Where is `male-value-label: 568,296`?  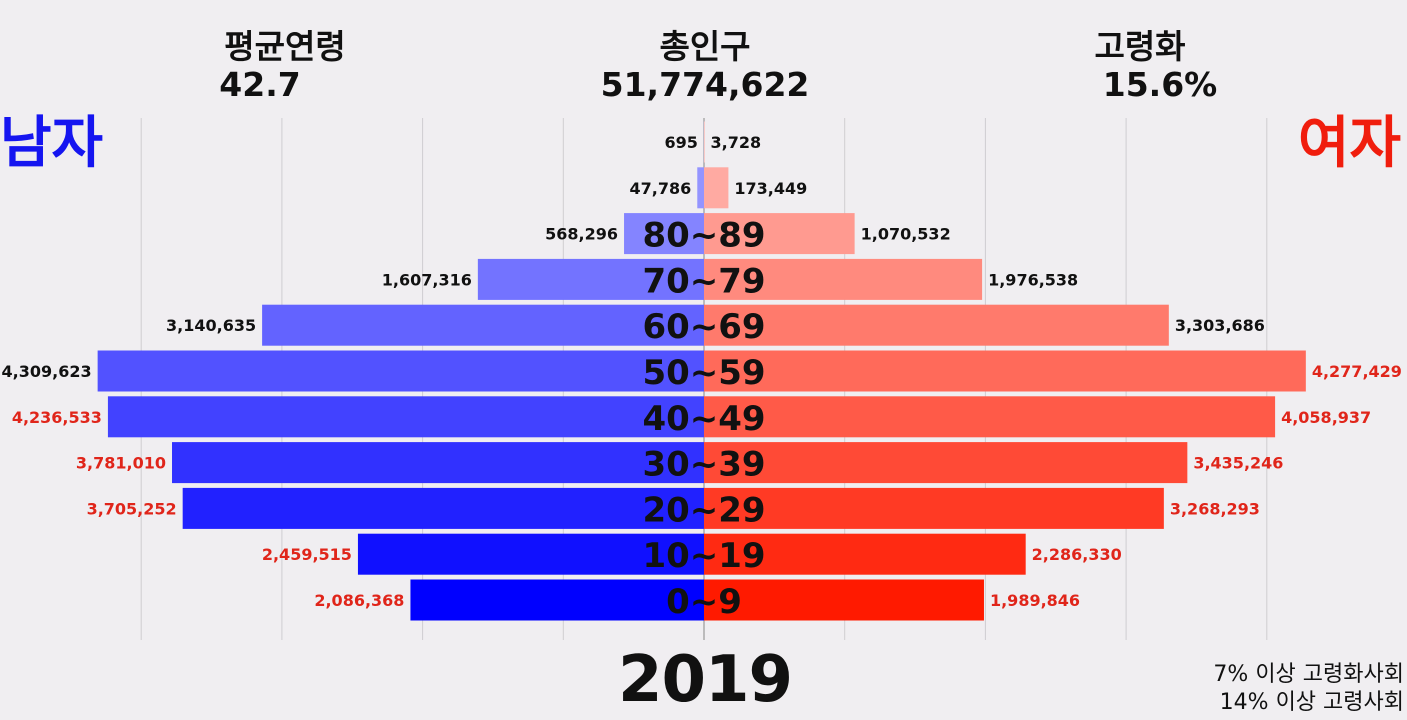
male-value-label: 568,296 is located at coordinates (581, 234).